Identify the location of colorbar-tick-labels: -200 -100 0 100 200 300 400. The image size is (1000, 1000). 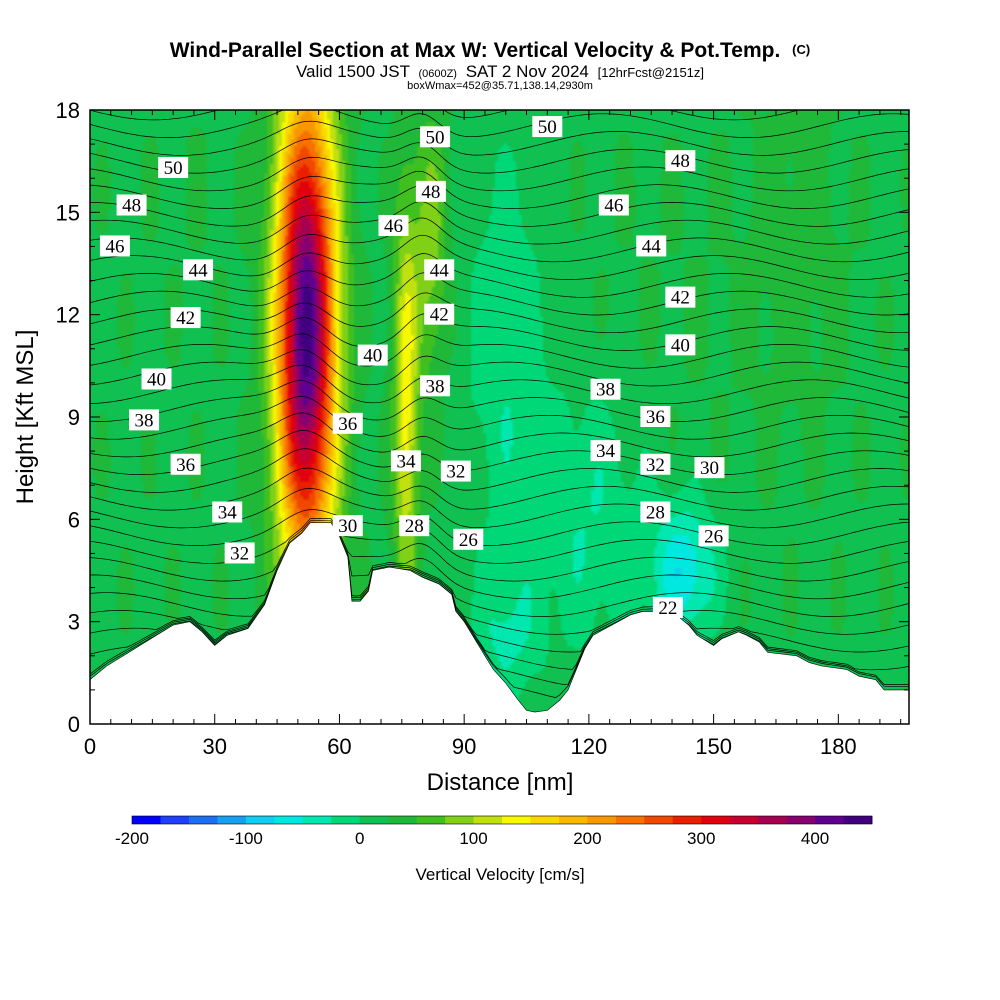
(472, 838).